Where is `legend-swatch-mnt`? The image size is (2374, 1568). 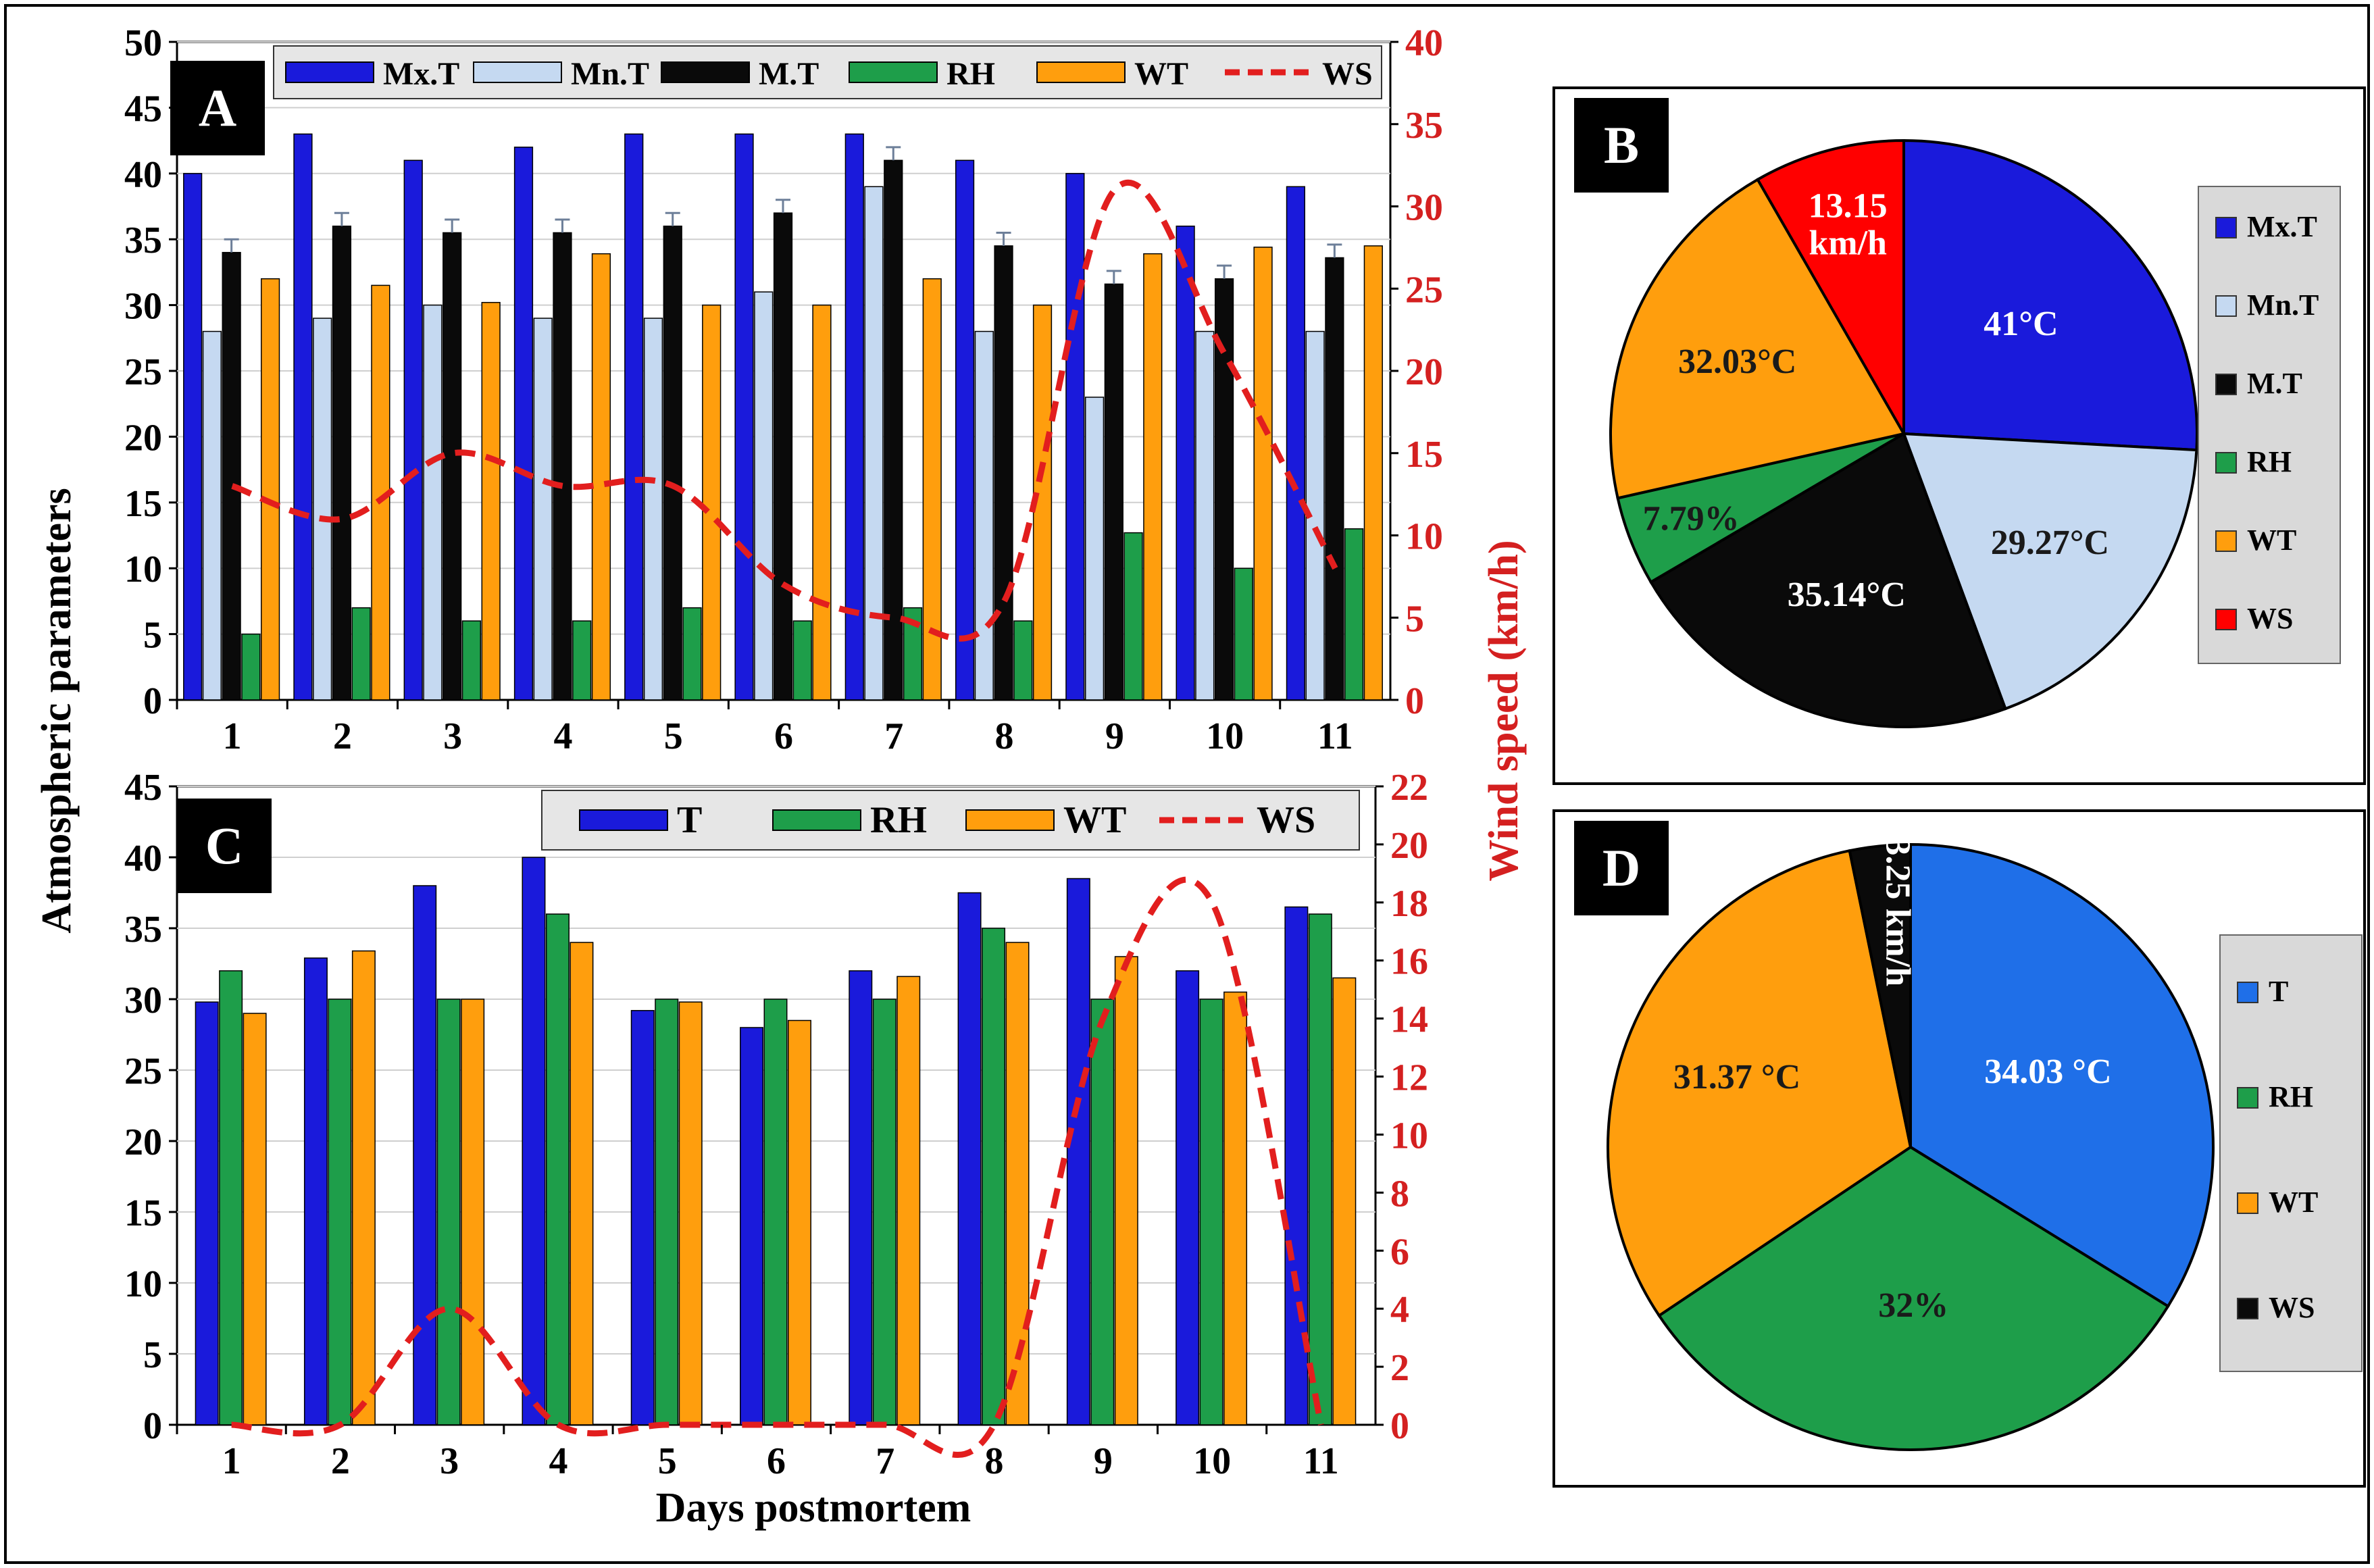 legend-swatch-mnt is located at coordinates (2226, 306).